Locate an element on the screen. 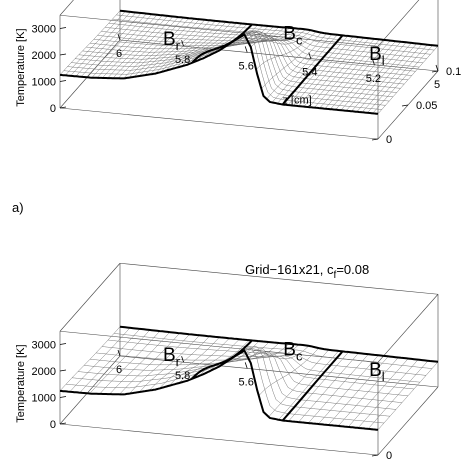 This screenshot has height=474, width=474. panel-a-label: a) is located at coordinates (18, 207).